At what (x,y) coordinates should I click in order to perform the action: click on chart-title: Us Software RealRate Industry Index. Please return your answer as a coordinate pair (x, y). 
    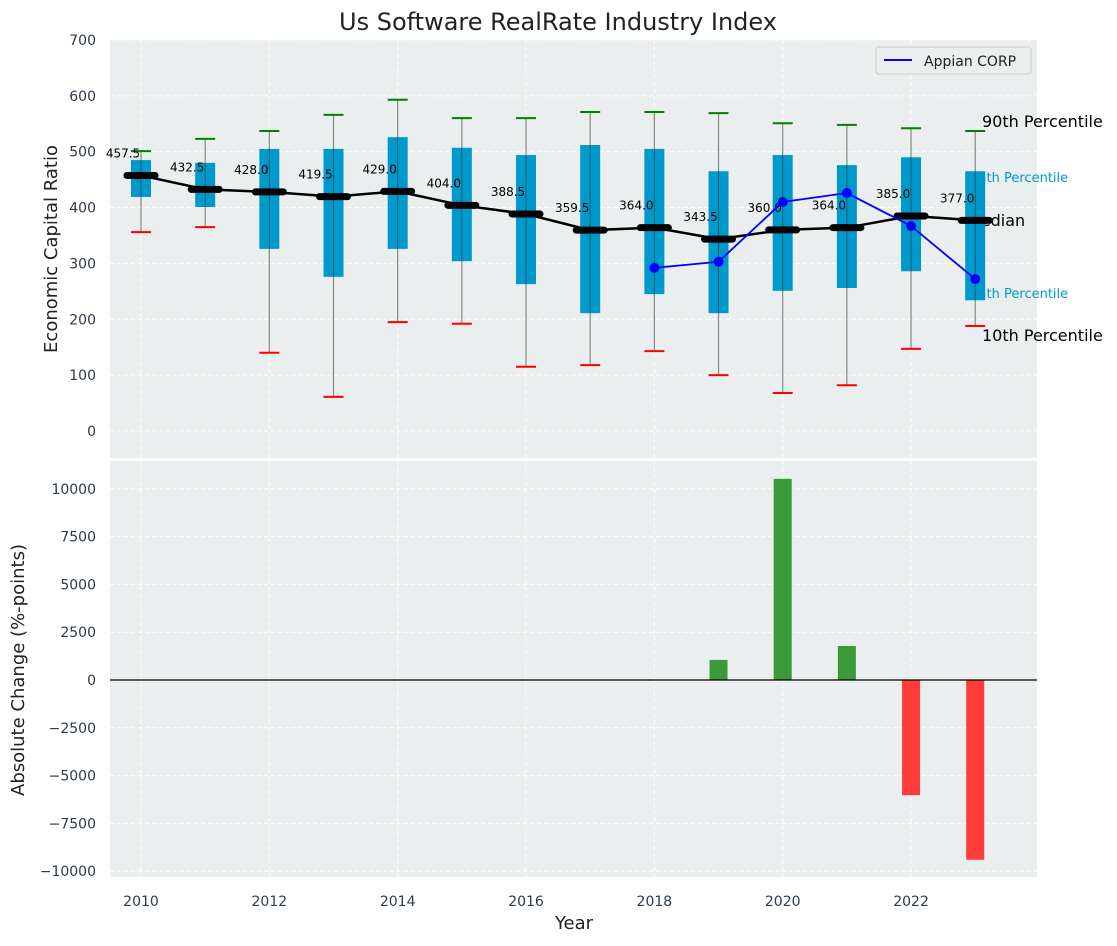
    Looking at the image, I should click on (558, 22).